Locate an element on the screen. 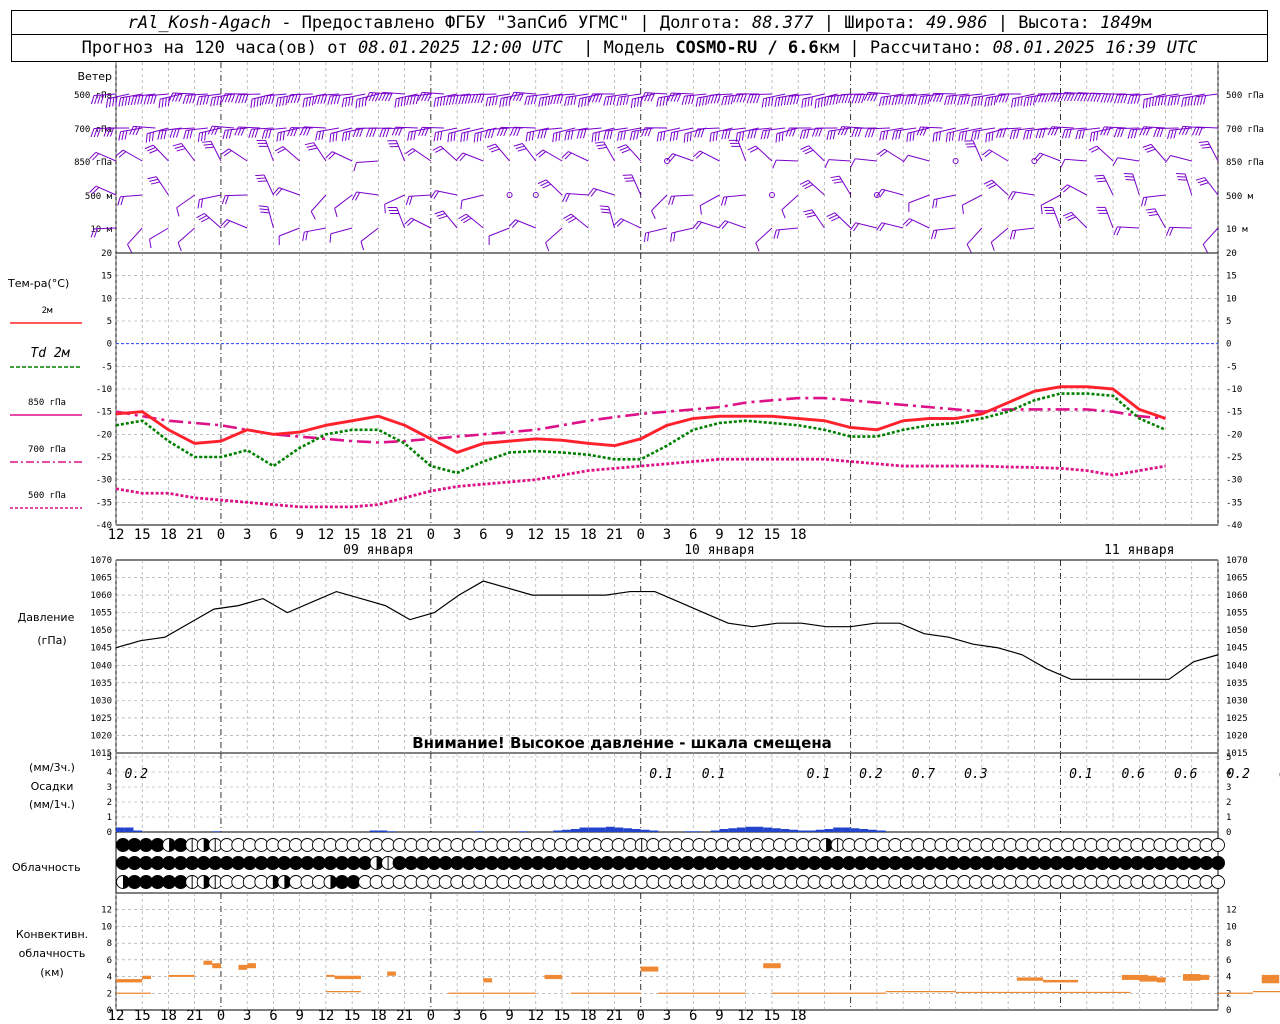 The image size is (1280, 1024). calm-wind-marker is located at coordinates (667, 161).